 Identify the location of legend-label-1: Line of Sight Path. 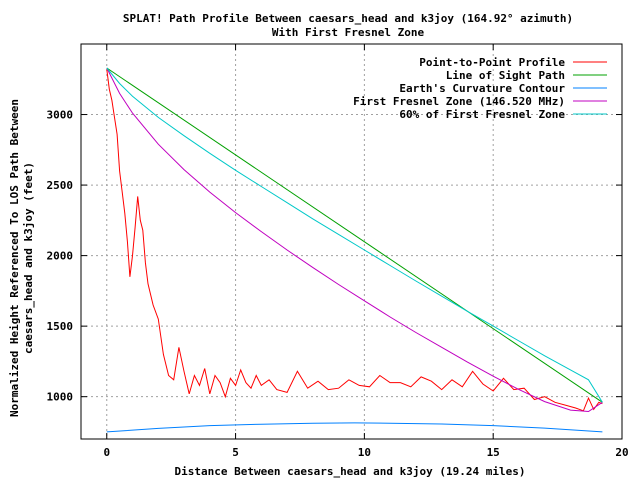
(505, 75).